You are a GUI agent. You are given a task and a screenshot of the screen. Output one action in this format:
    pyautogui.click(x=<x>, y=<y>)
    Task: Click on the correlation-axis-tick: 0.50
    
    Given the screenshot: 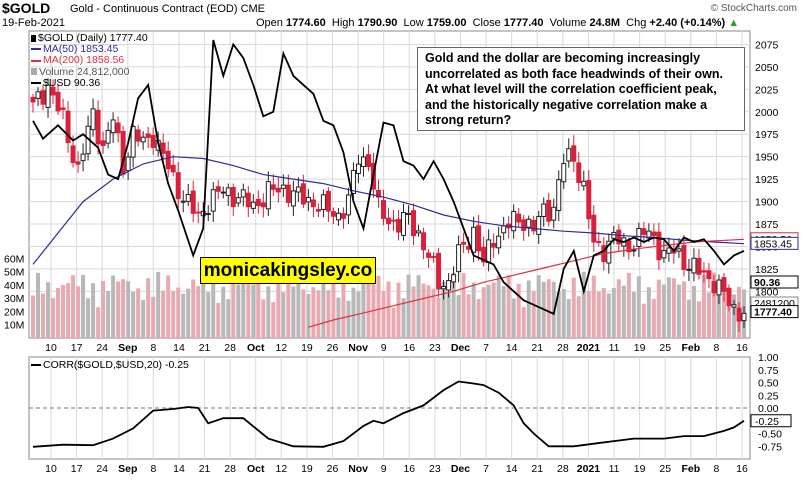 What is the action you would take?
    pyautogui.click(x=768, y=384)
    